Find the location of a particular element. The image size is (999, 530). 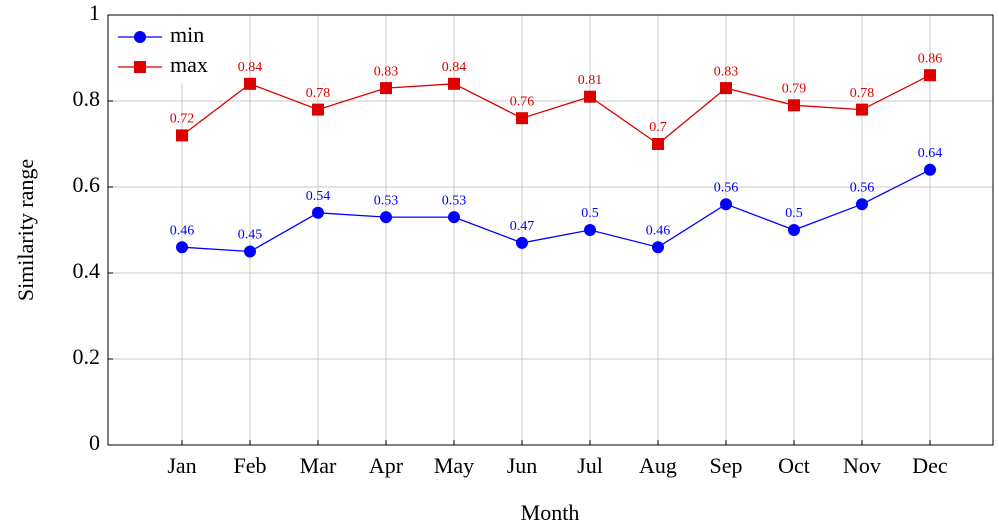

data-label: 0.47 is located at coordinates (522, 226).